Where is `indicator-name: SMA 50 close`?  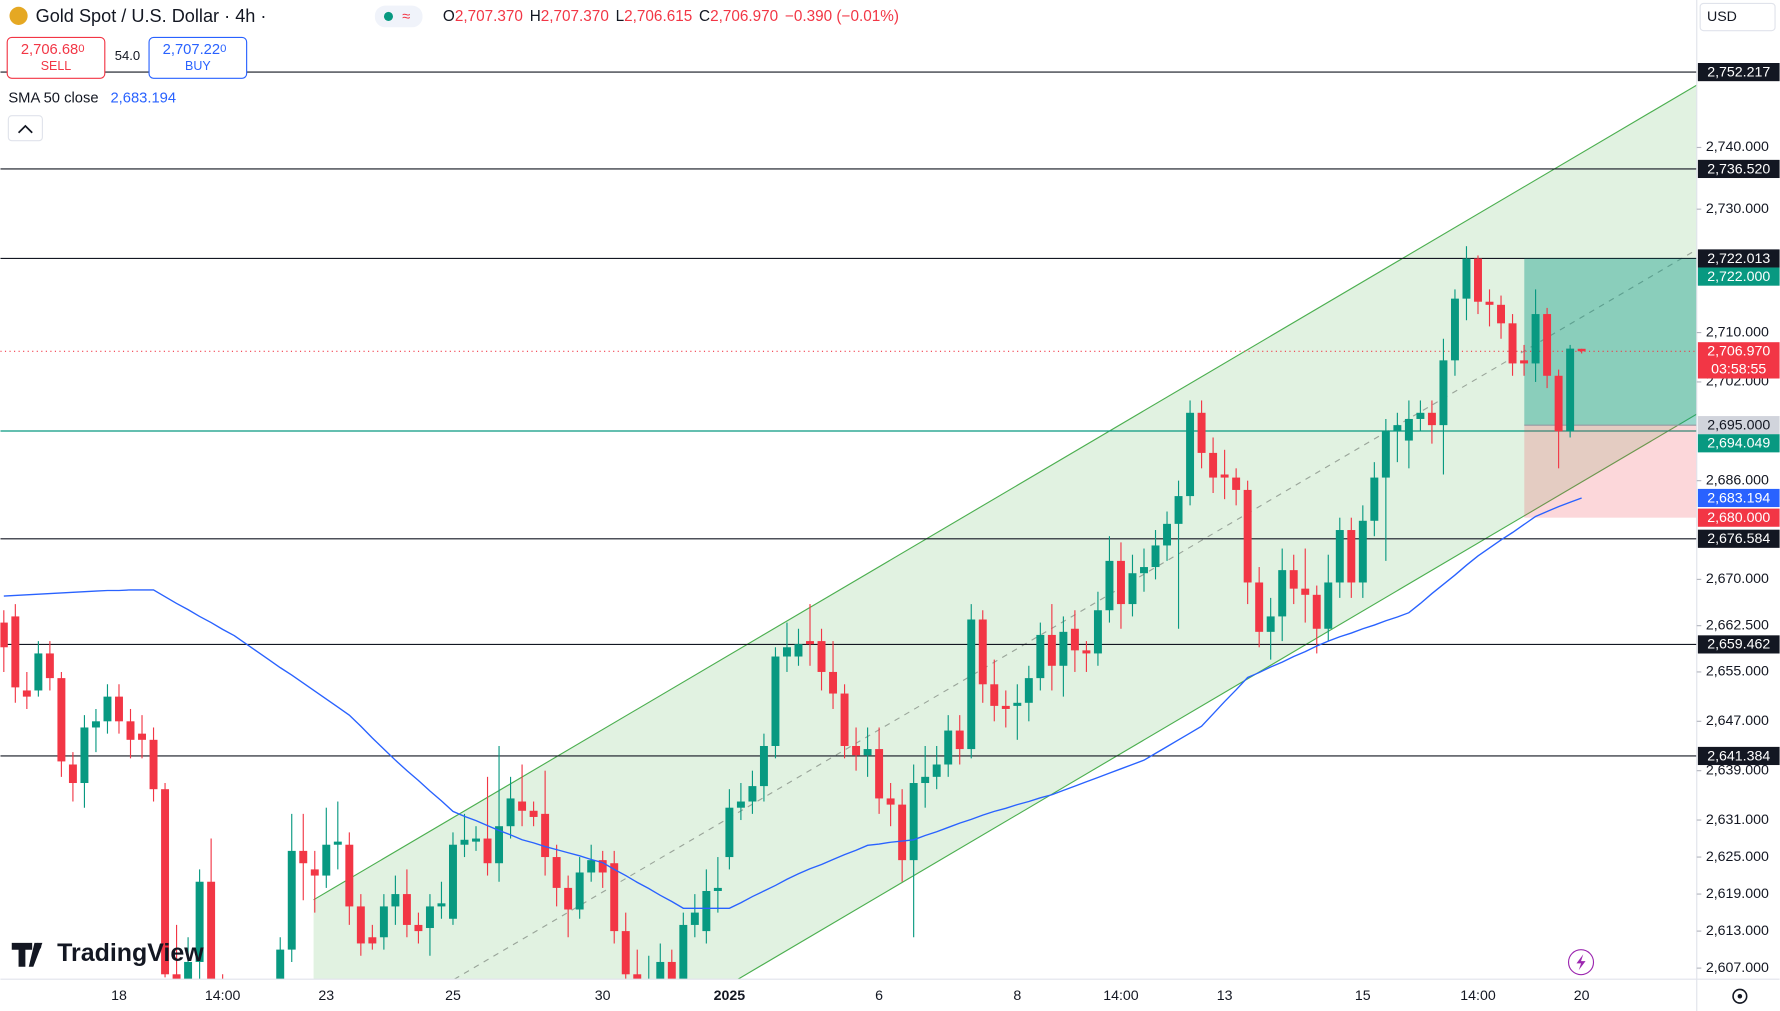 indicator-name: SMA 50 close is located at coordinates (53, 99).